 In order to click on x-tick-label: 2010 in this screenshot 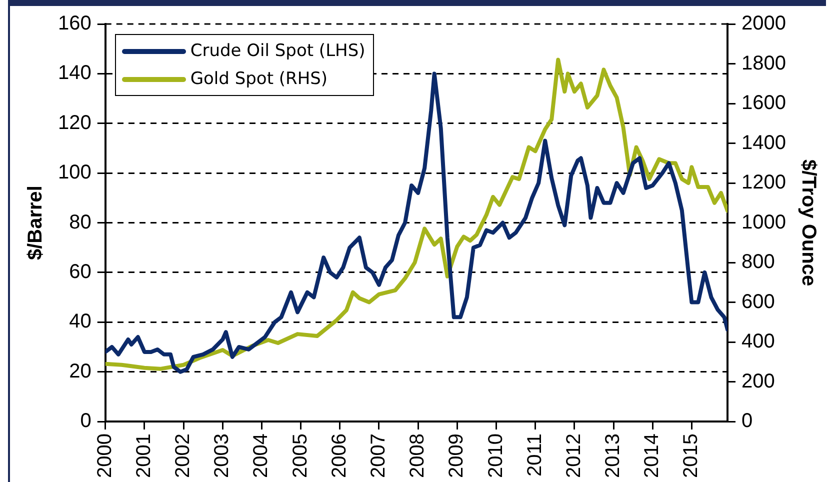, I will do `click(495, 456)`.